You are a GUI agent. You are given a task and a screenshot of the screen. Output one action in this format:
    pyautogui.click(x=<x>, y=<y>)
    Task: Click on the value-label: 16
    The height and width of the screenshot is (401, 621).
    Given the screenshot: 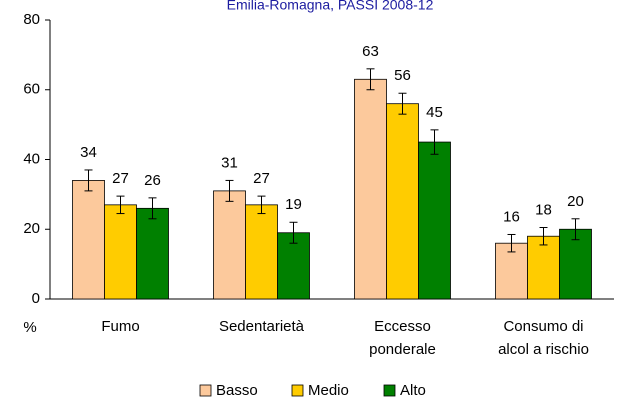 What is the action you would take?
    pyautogui.click(x=511, y=216)
    